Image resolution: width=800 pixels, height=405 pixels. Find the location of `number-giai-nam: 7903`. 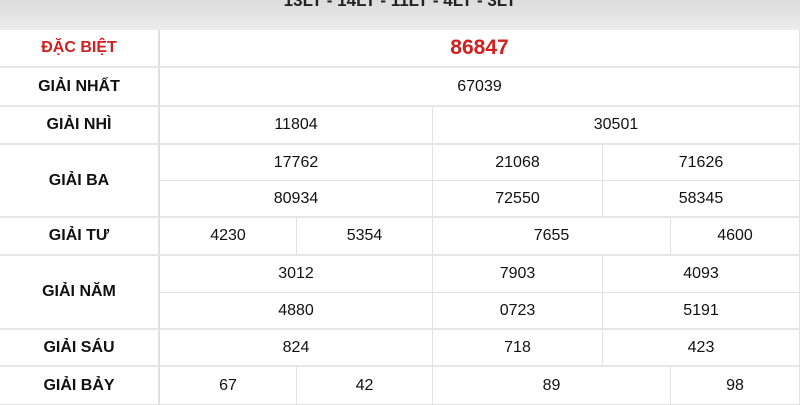

number-giai-nam: 7903 is located at coordinates (518, 274).